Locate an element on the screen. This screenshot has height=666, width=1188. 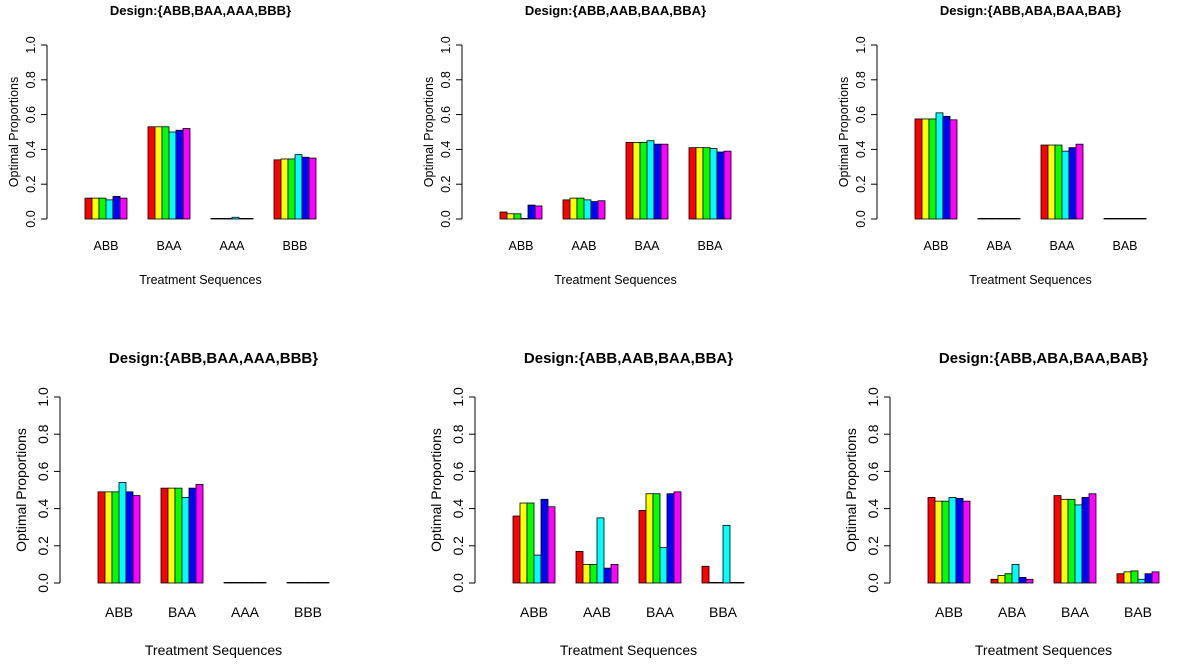
x-category-label: BBB is located at coordinates (308, 612).